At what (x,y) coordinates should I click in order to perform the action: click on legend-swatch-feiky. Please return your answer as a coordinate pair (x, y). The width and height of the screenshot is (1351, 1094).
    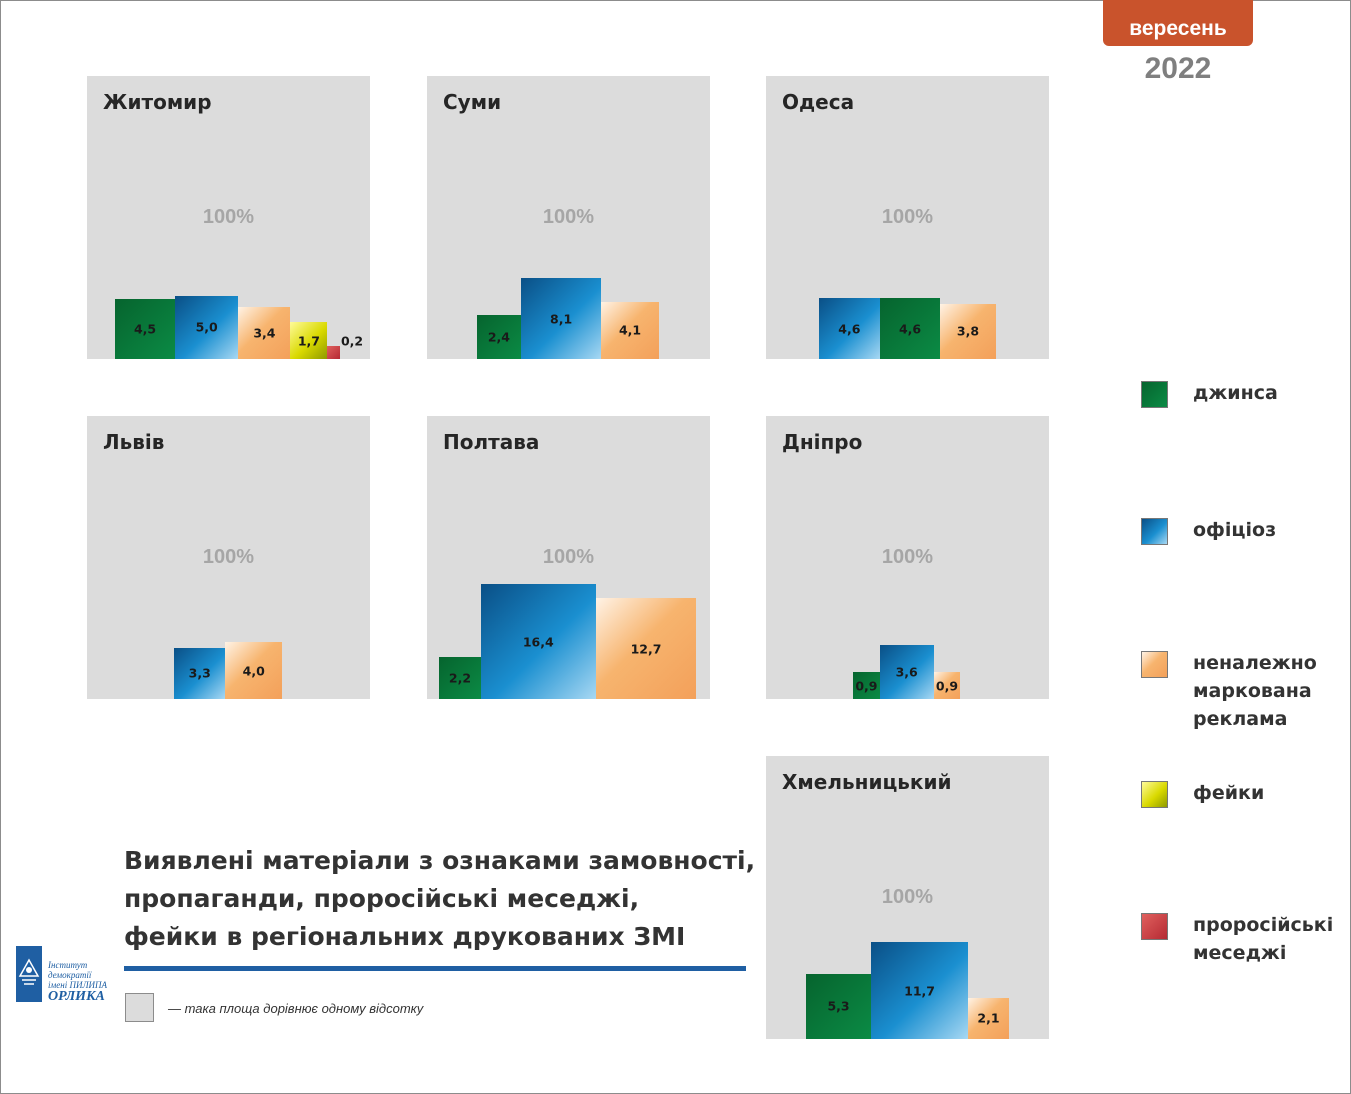
    Looking at the image, I should click on (1154, 794).